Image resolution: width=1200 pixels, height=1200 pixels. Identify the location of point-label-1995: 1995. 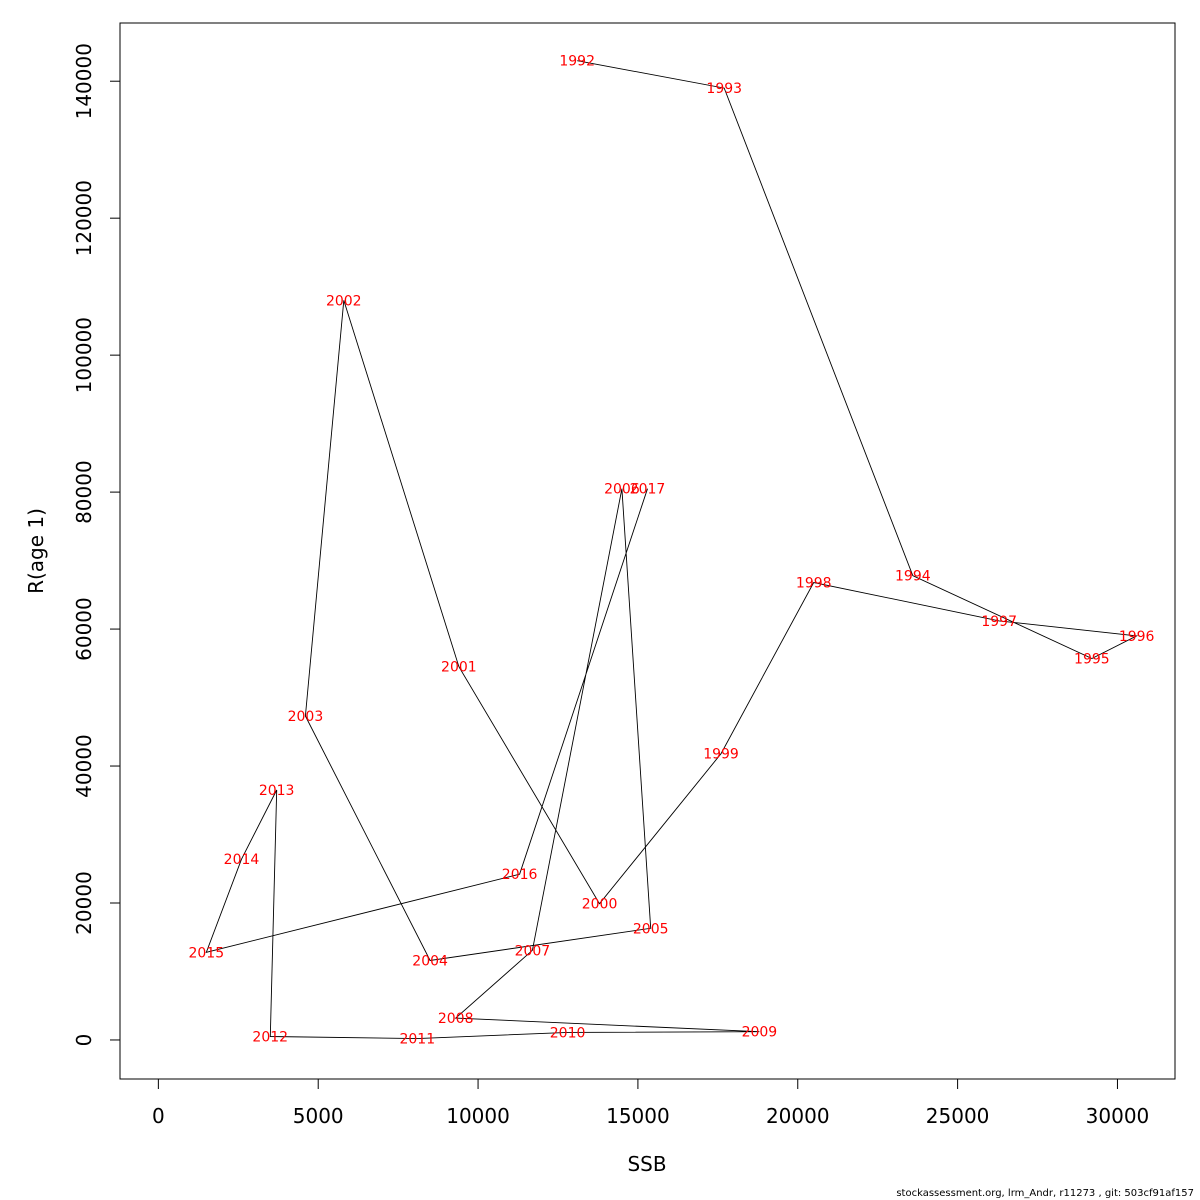
(1092, 660).